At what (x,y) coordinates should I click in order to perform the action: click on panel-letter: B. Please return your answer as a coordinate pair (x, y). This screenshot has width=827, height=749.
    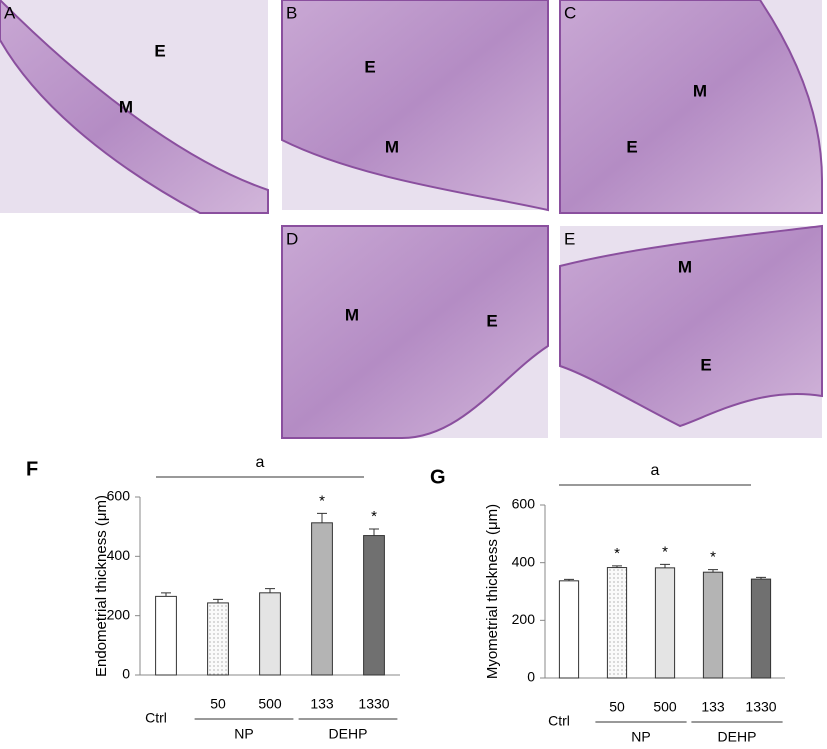
    Looking at the image, I should click on (291, 12).